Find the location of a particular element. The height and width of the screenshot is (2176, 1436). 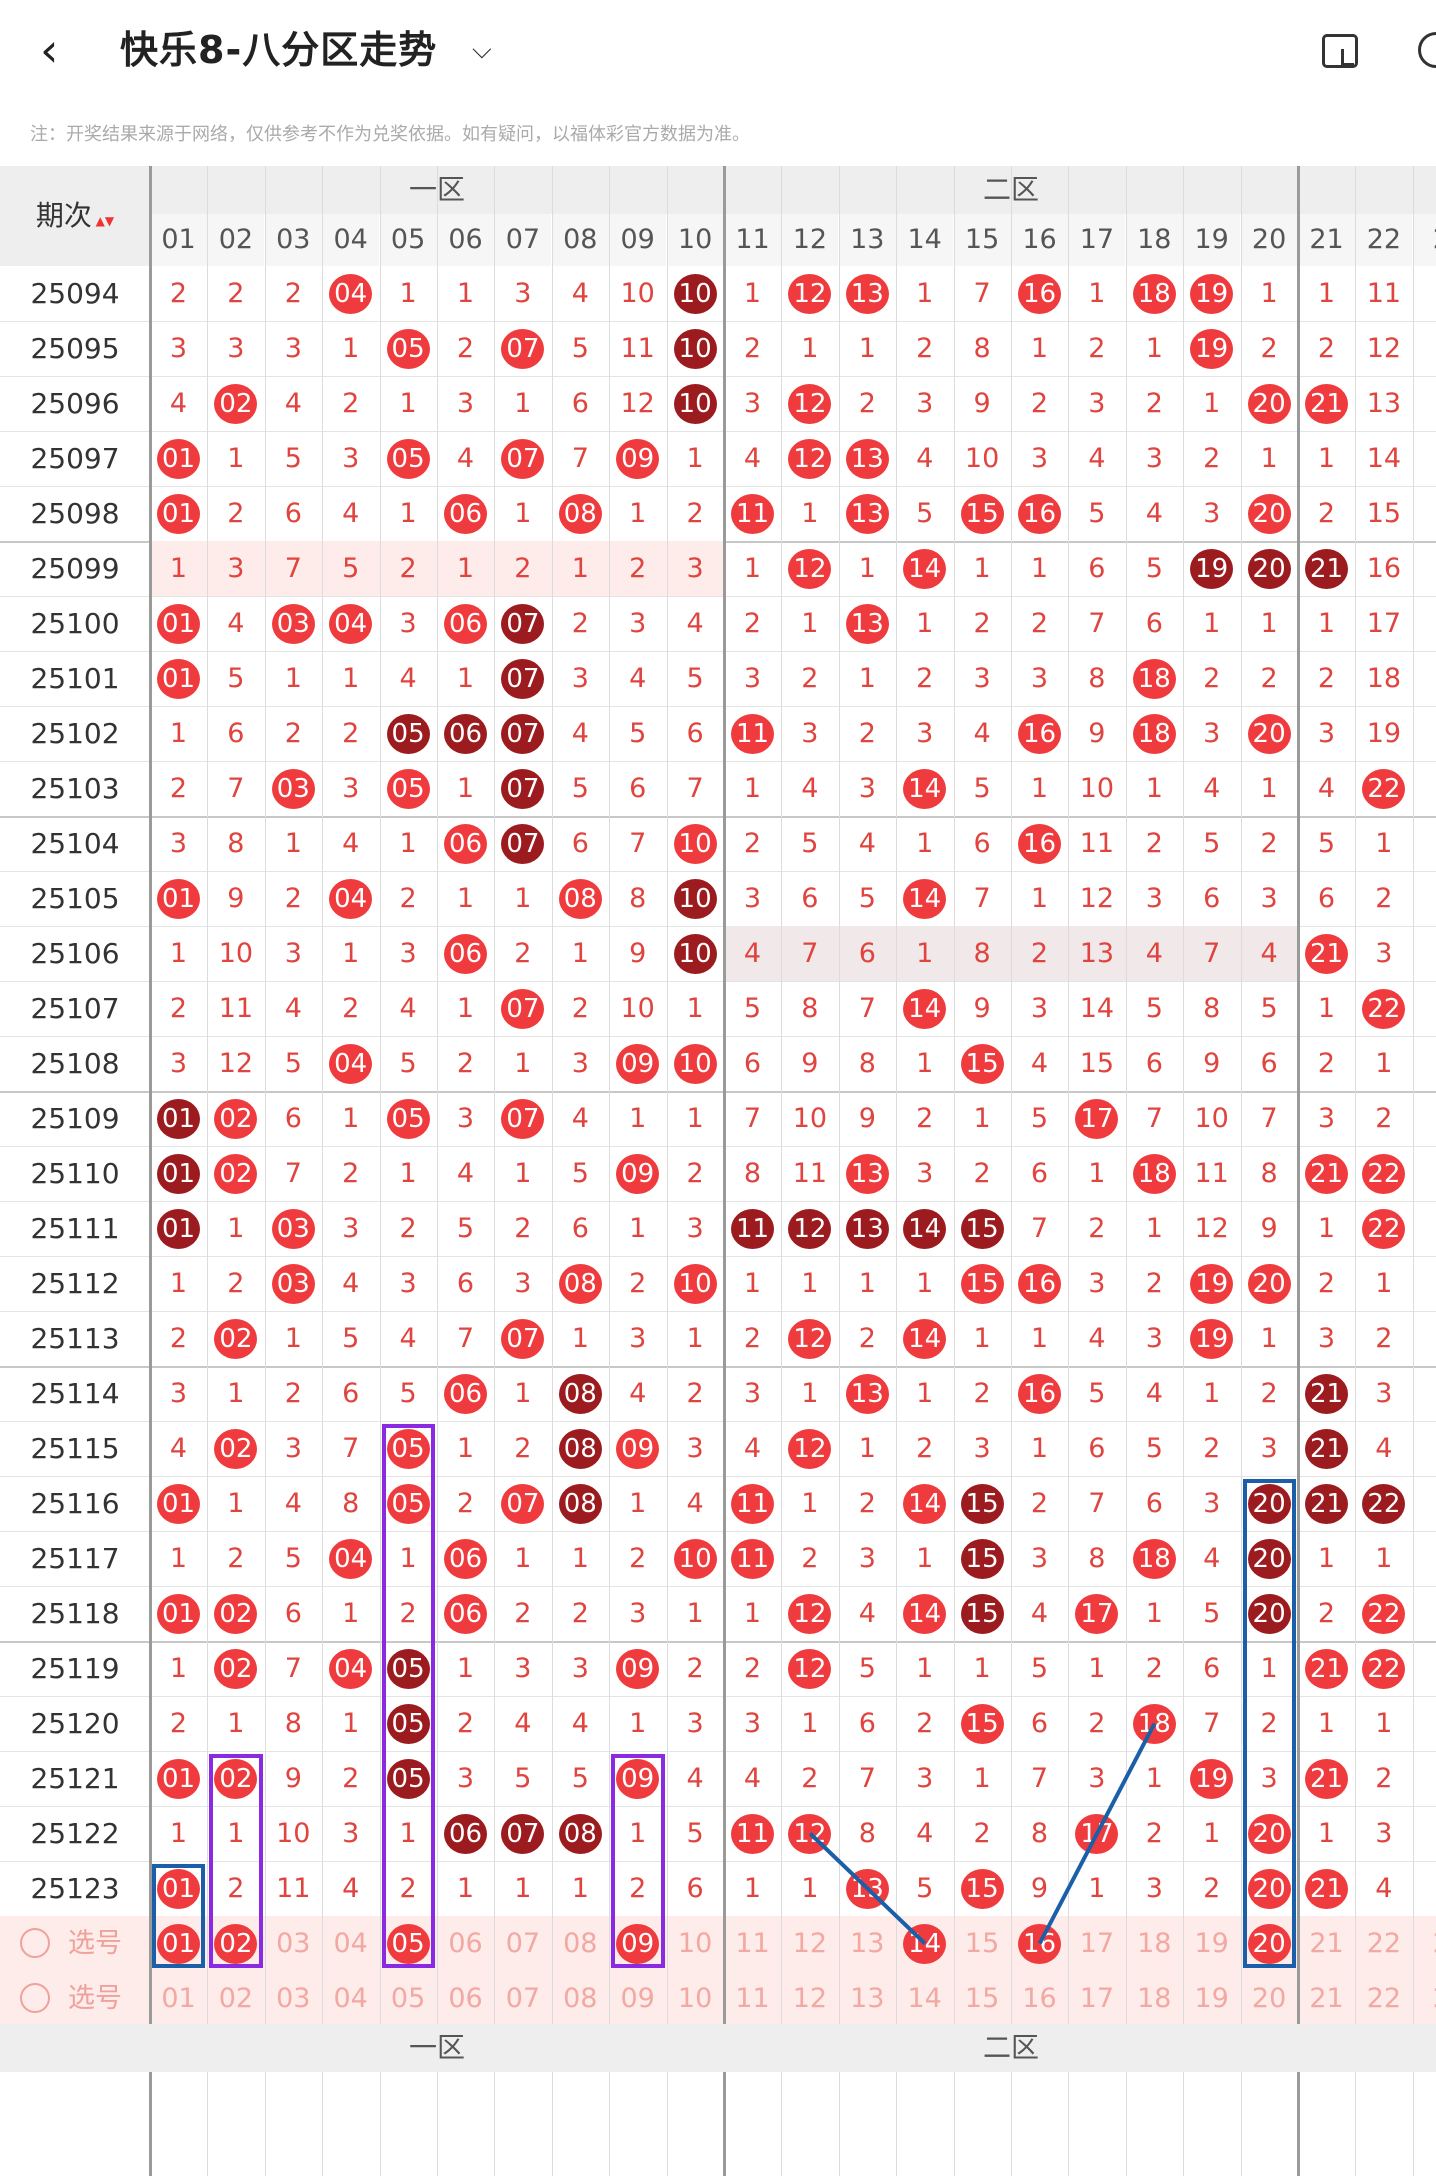

selected-ball: 09 is located at coordinates (638, 1944).